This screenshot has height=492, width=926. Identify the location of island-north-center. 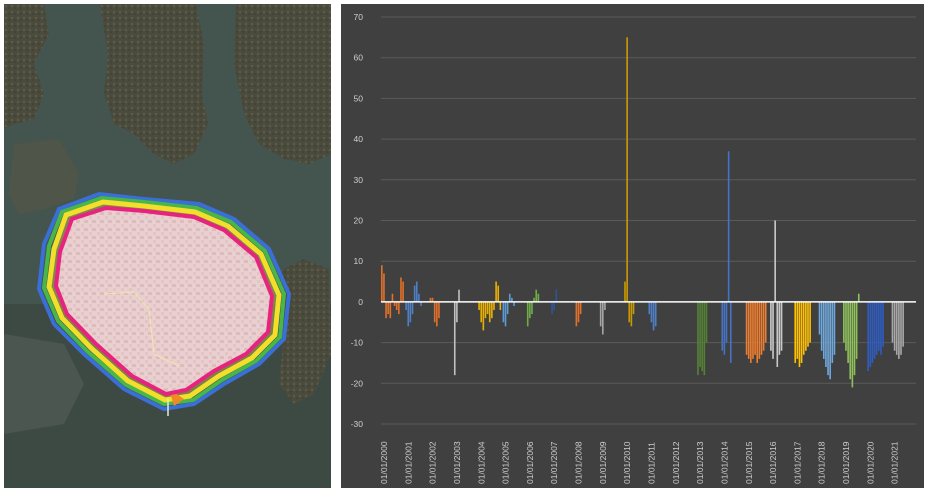
(154, 84).